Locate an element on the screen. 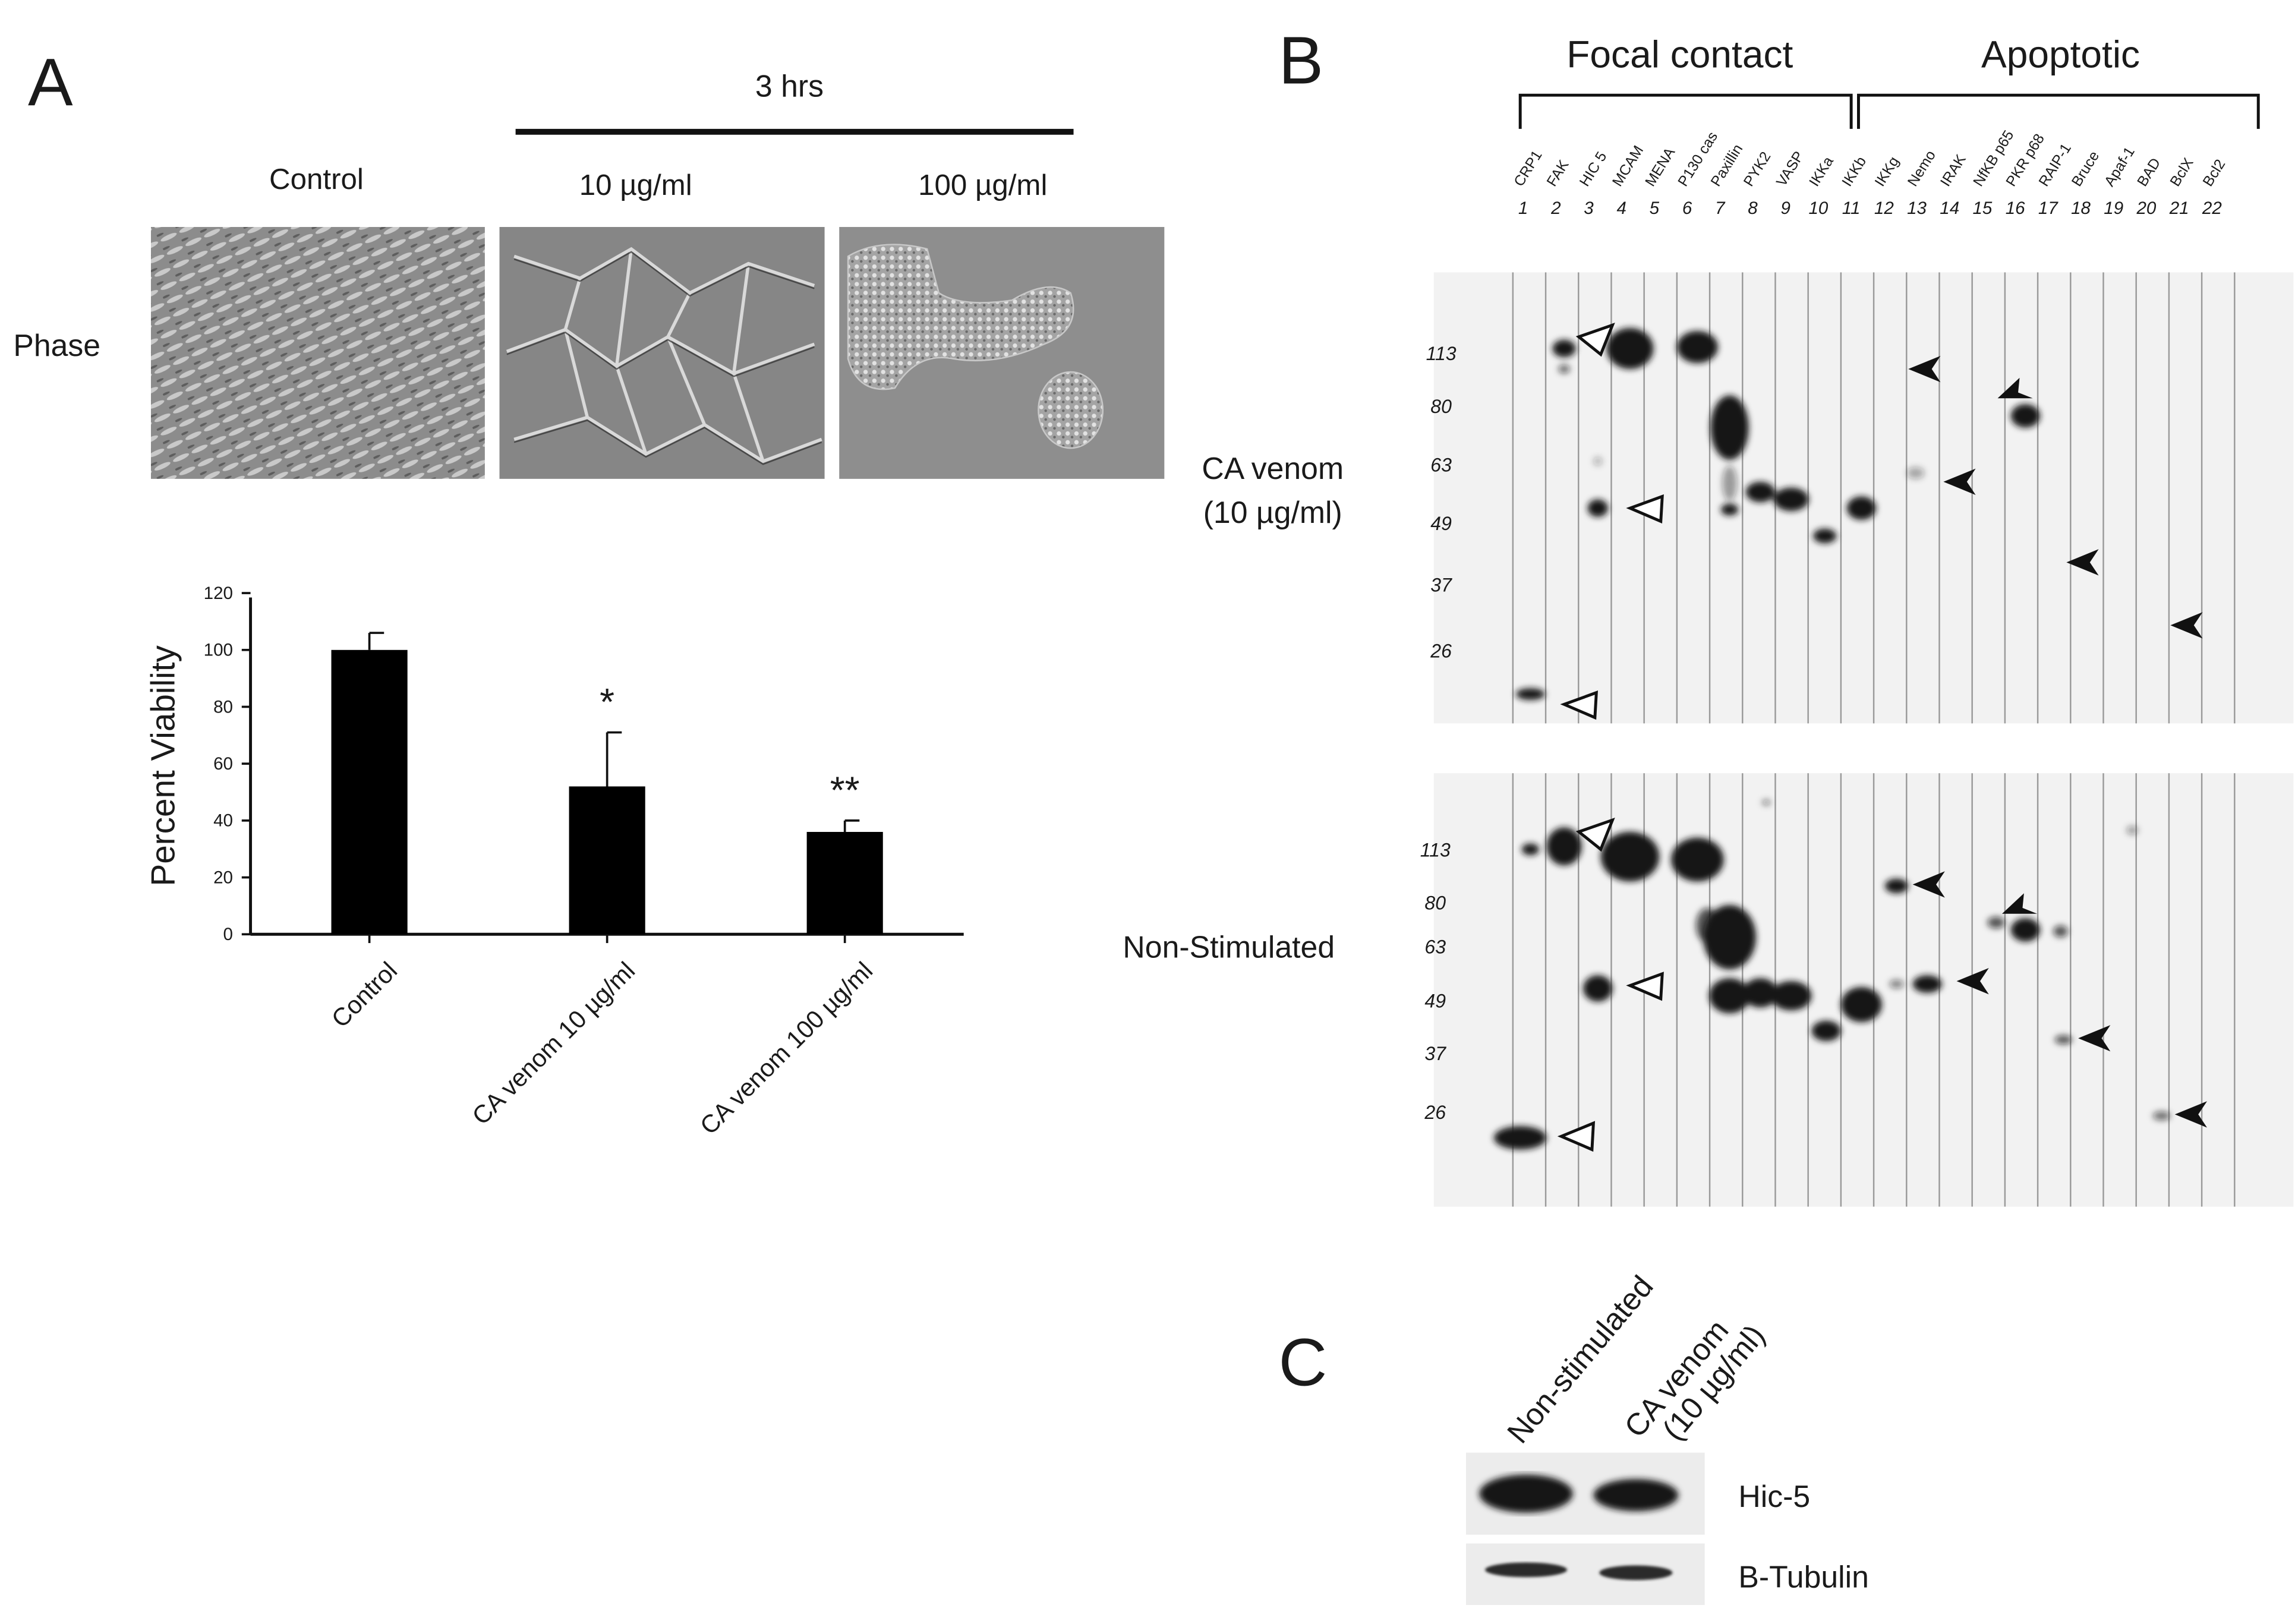 This screenshot has width=2295, height=1624. lane-number: 12 is located at coordinates (1884, 208).